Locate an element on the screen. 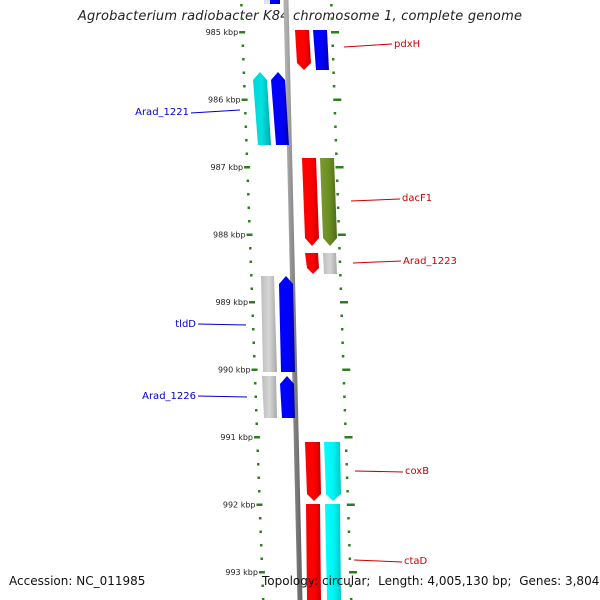 This screenshot has width=600, height=600. scale-tick-label: 985 kbp is located at coordinates (222, 32).